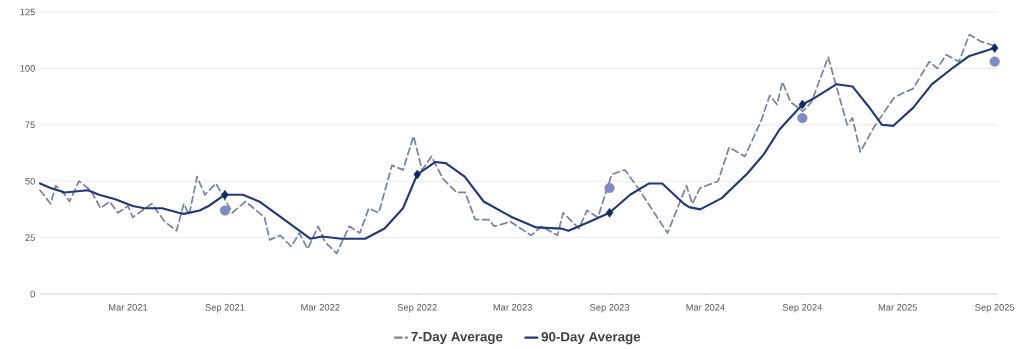  Describe the element at coordinates (609, 308) in the screenshot. I see `x-tick-label: Sep 2023` at that location.